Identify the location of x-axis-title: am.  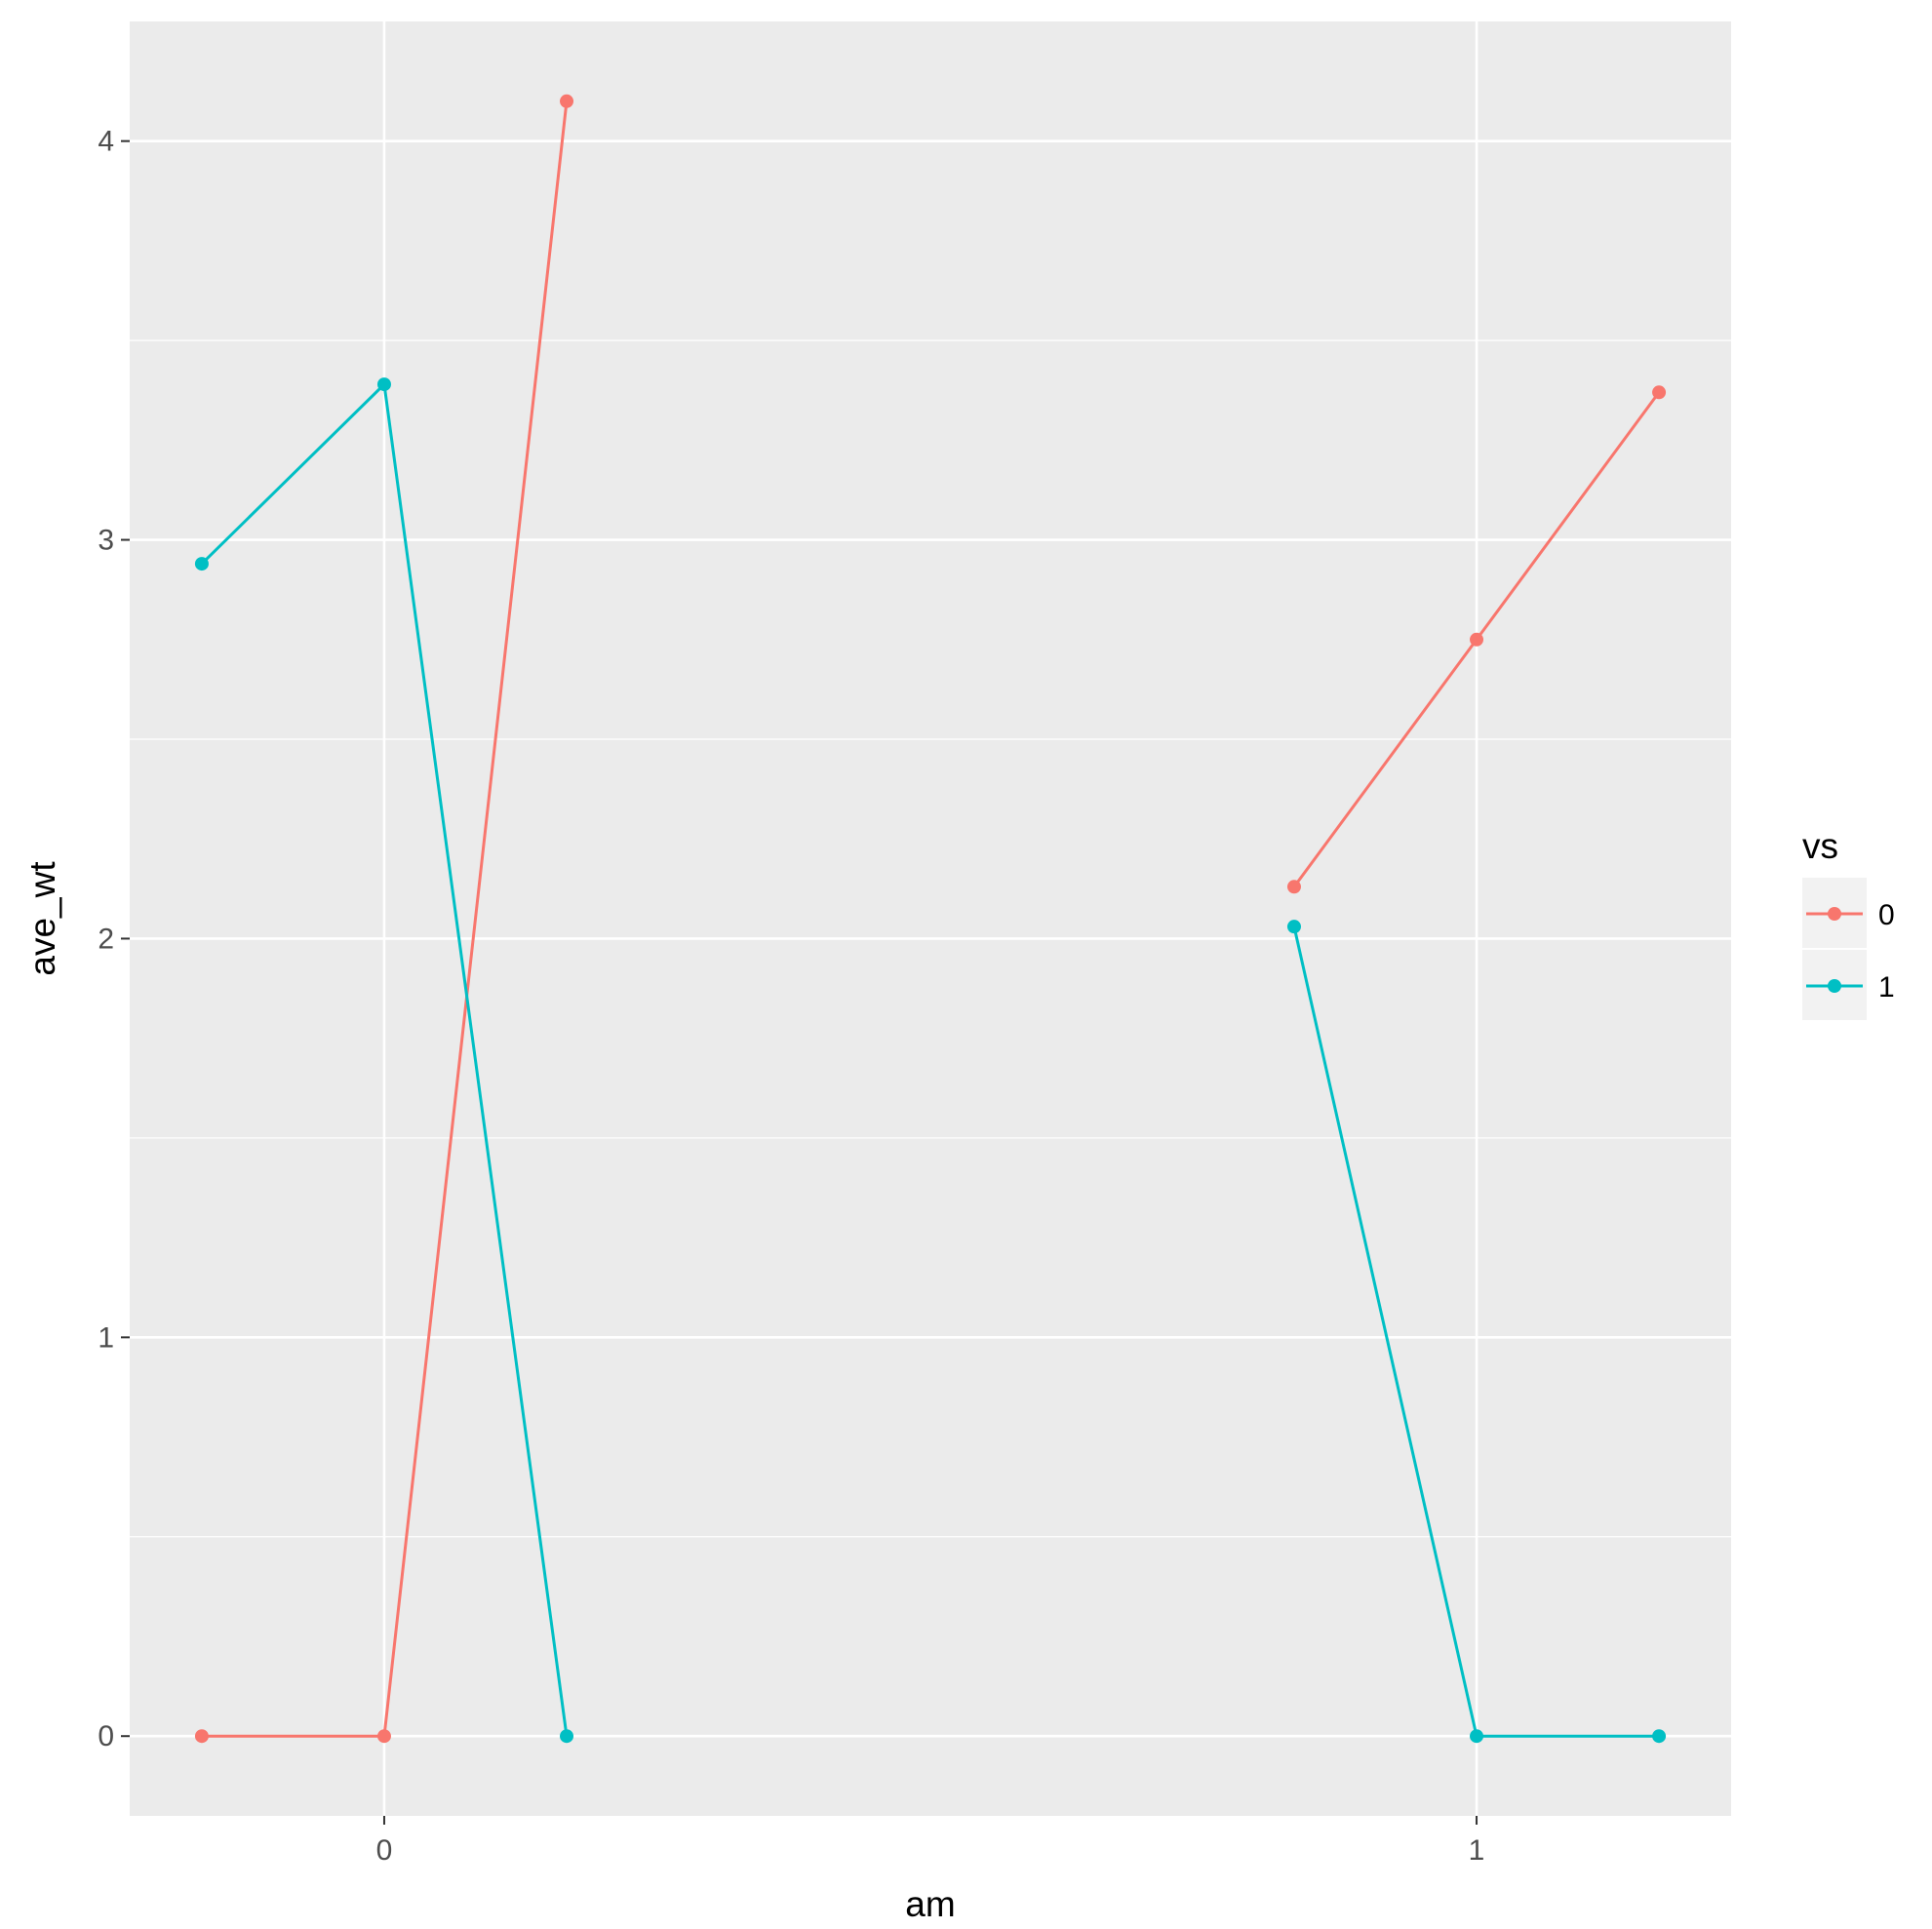
(930, 1904).